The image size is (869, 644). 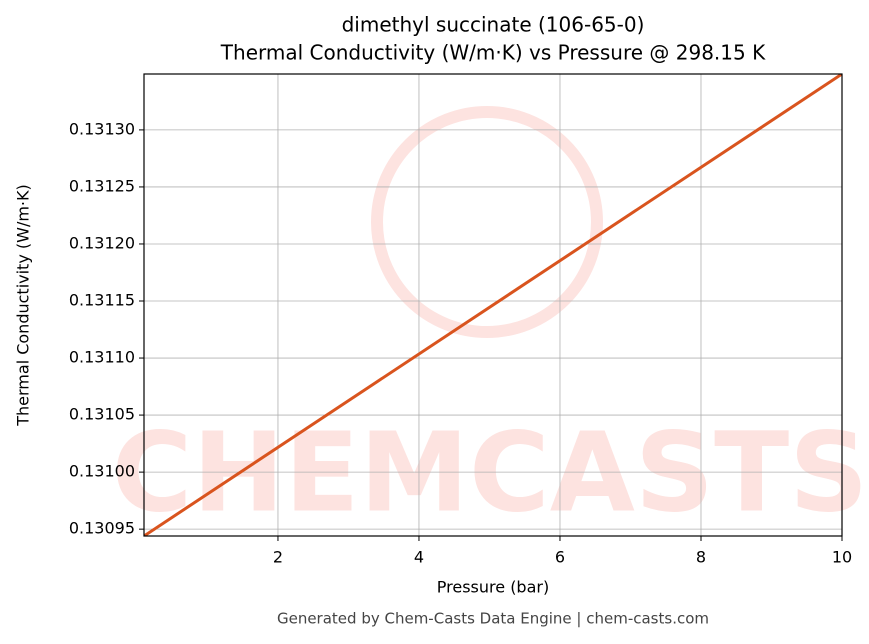 I want to click on y-tick-label: 0.13110, so click(x=102, y=357).